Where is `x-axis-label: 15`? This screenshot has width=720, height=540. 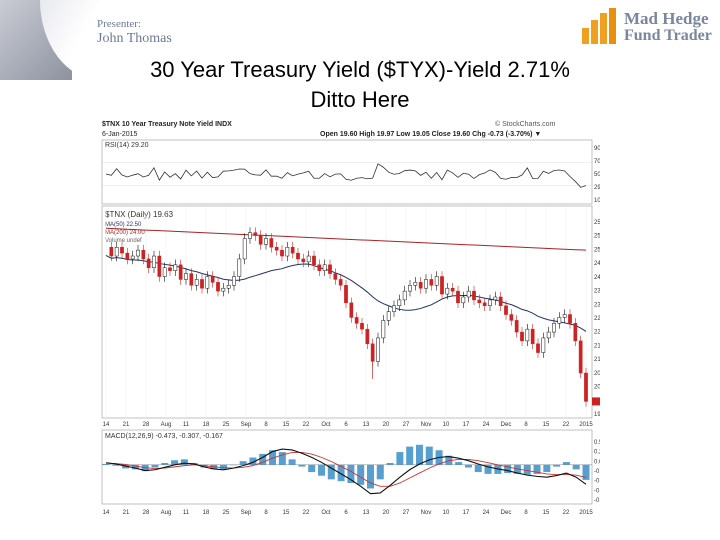 x-axis-label: 15 is located at coordinates (546, 425).